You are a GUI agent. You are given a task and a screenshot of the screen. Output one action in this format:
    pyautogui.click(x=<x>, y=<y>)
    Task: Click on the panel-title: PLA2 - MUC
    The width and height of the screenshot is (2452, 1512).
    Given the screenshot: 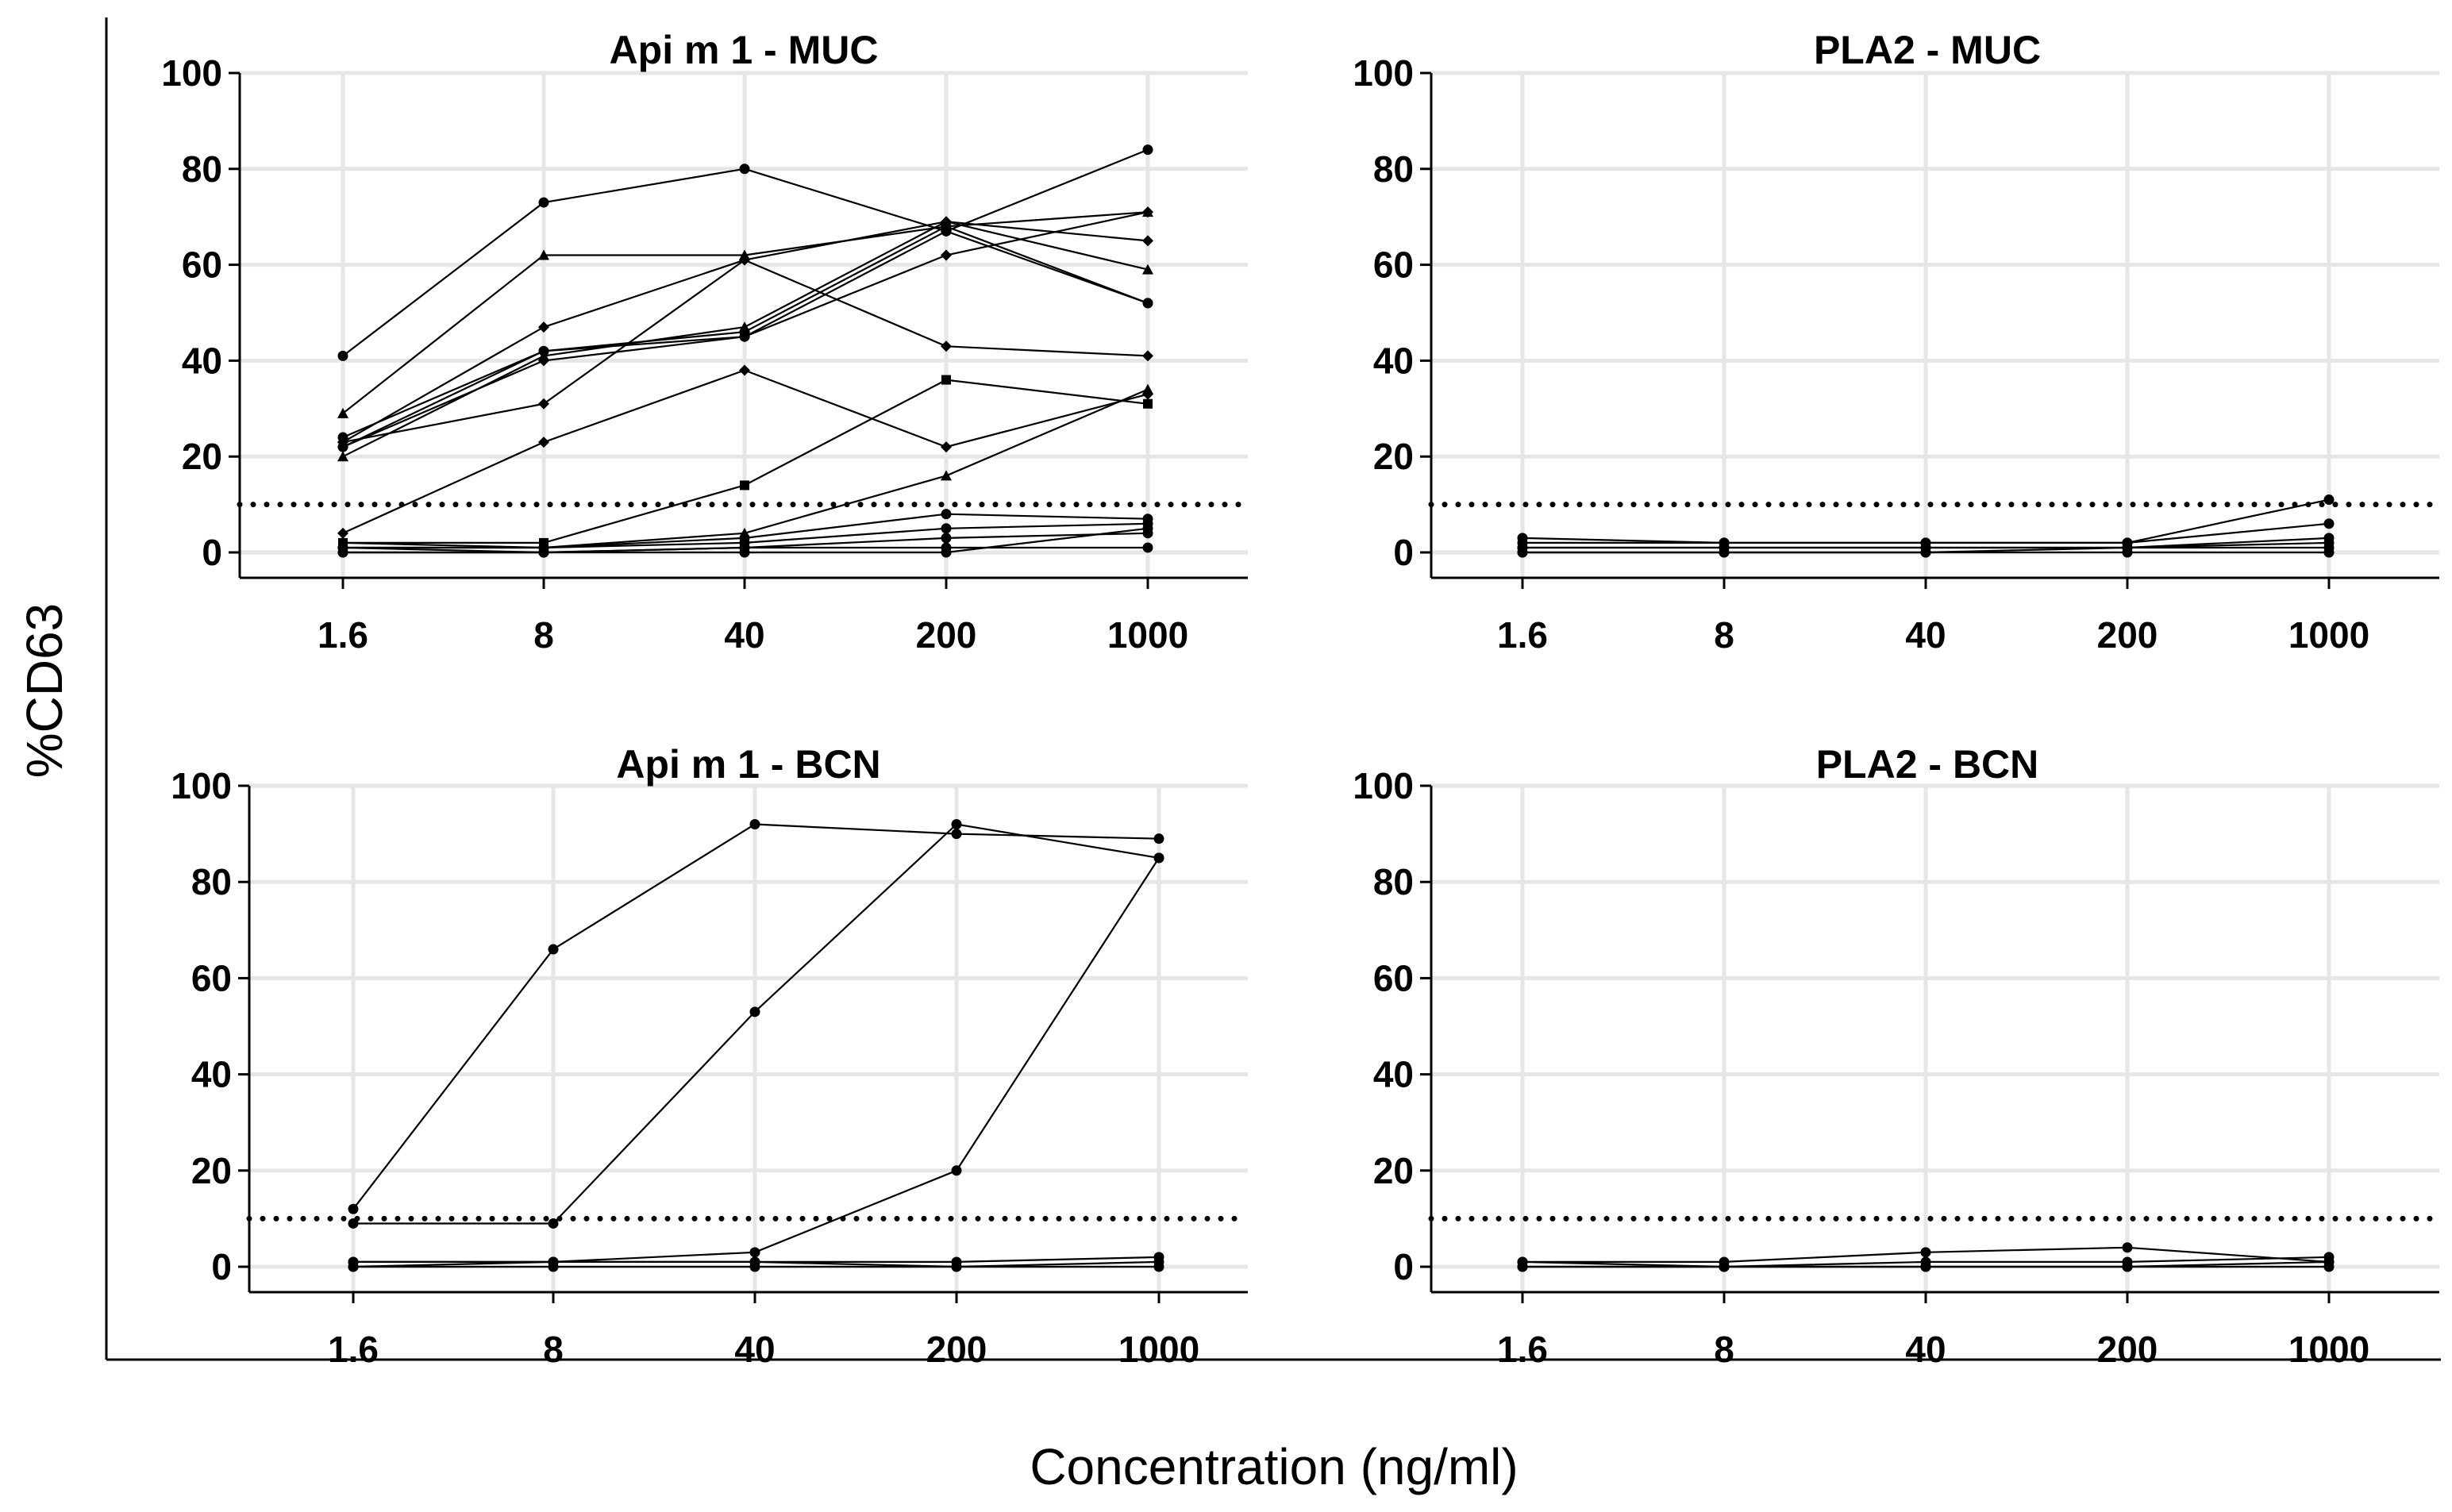 What is the action you would take?
    pyautogui.click(x=1928, y=50)
    